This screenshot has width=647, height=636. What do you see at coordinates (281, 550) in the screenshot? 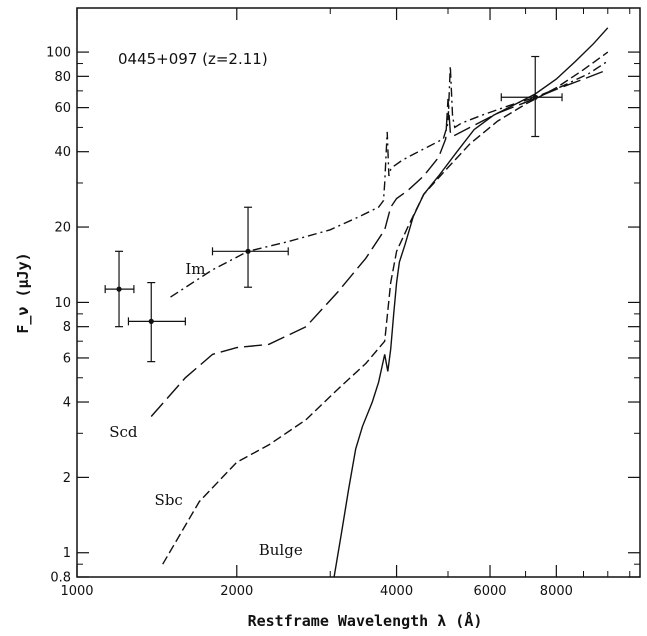
I see `series-label-bulge: Bulge` at bounding box center [281, 550].